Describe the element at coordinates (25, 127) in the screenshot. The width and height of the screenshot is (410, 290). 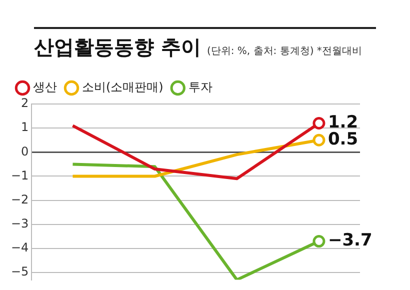
I see `y-tick-label: 1` at that location.